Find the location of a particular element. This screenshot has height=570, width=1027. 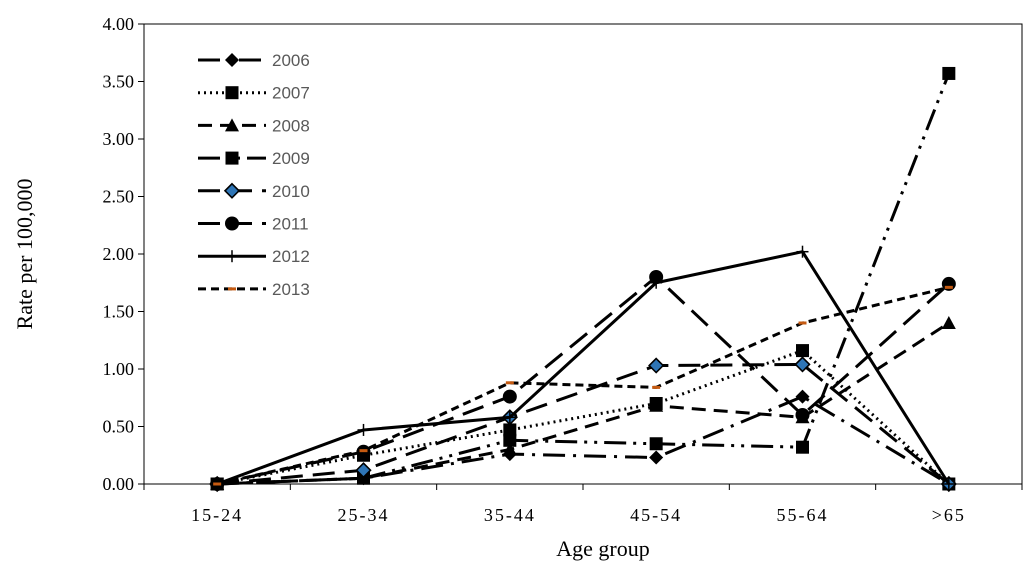

x-tick-label: 25-34 is located at coordinates (364, 515).